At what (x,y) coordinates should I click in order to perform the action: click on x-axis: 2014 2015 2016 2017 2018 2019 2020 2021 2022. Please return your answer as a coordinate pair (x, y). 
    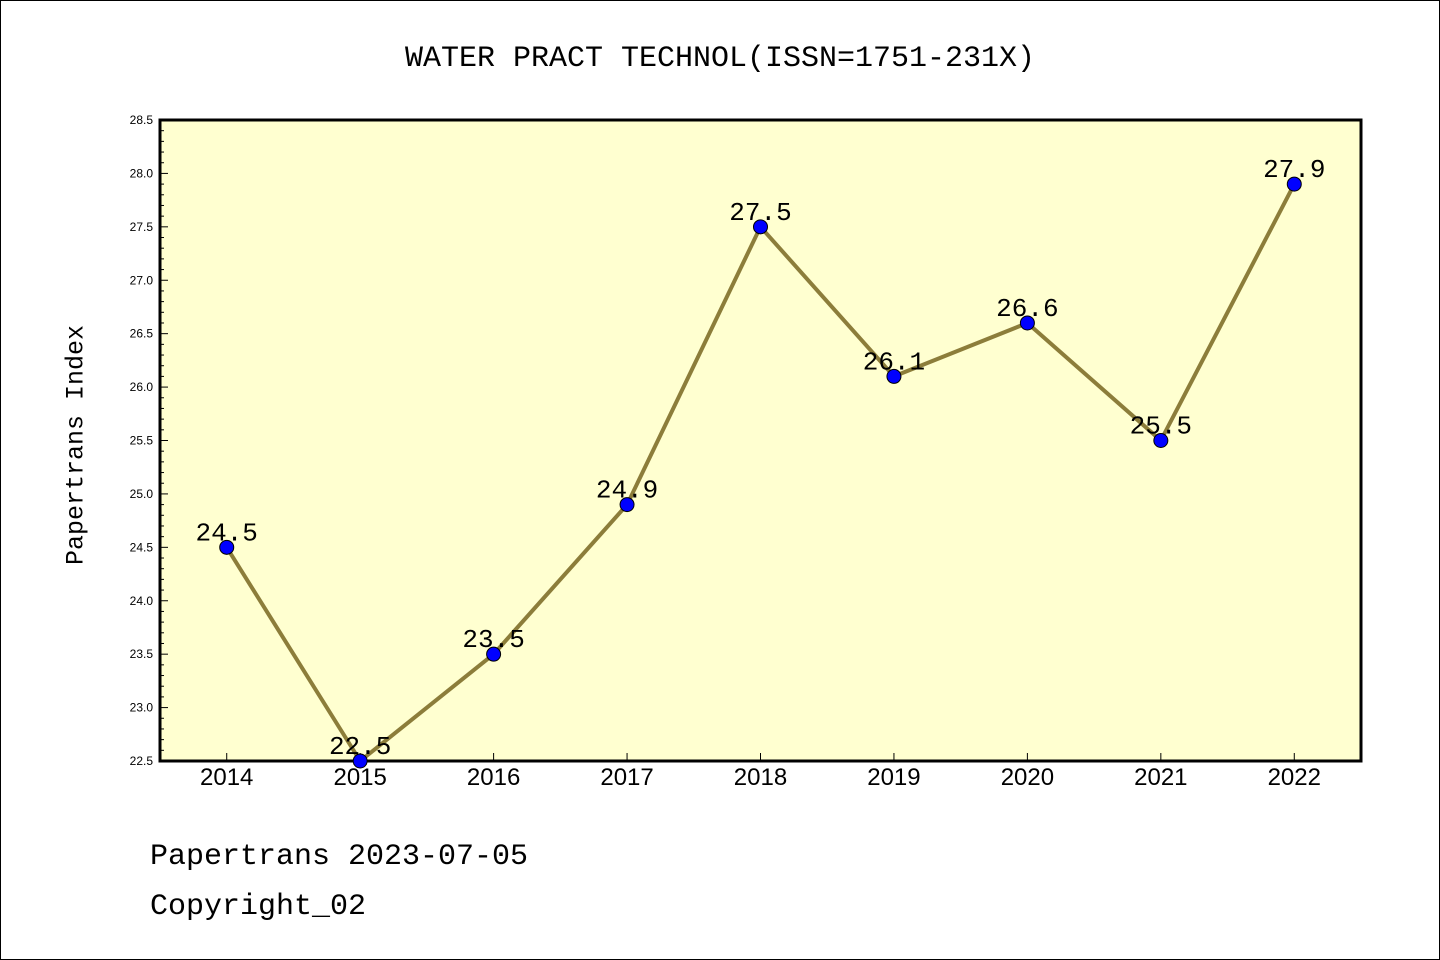
    Looking at the image, I should click on (760, 772).